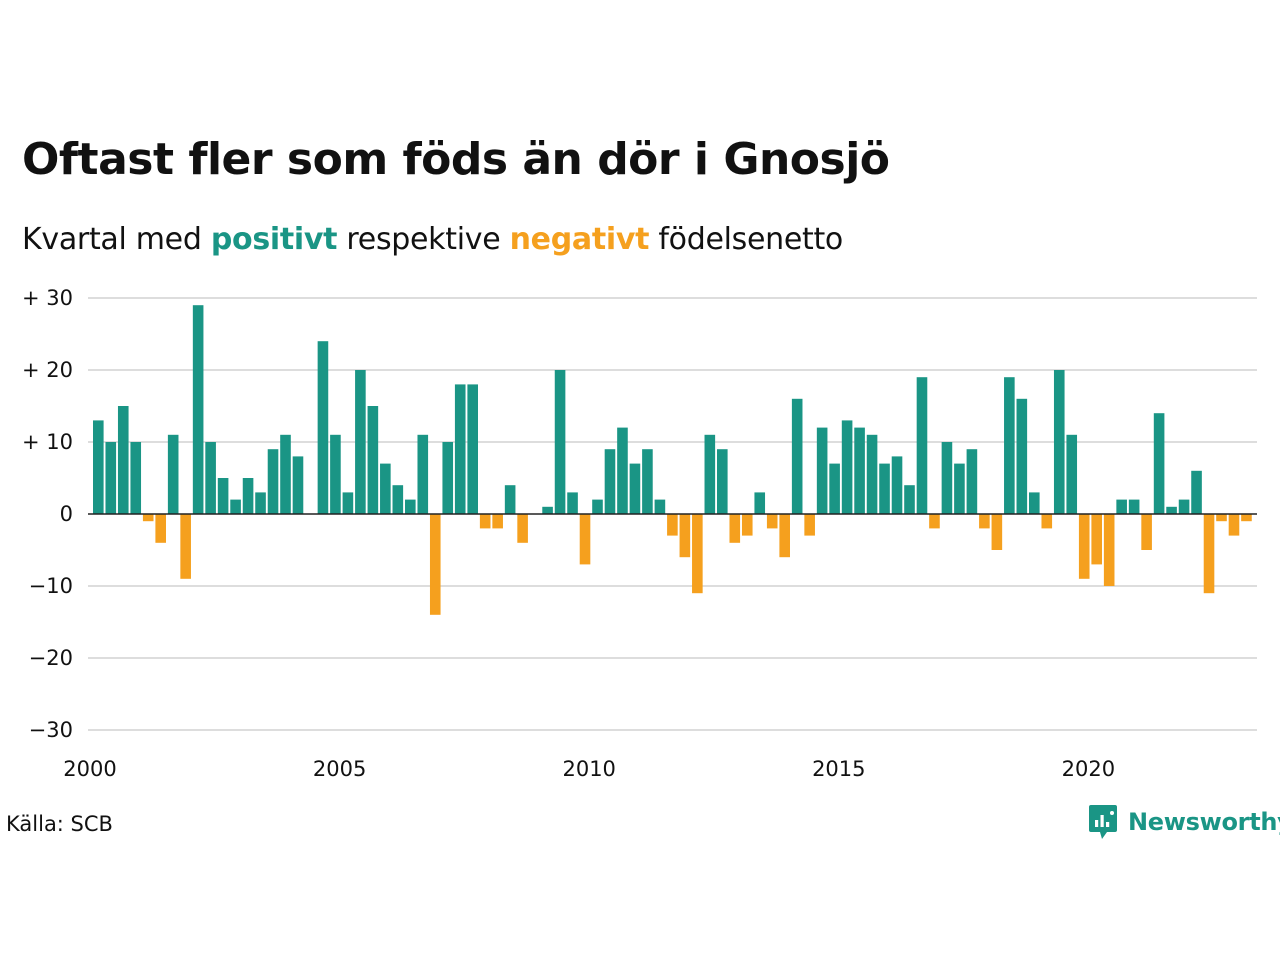 The width and height of the screenshot is (1280, 960). What do you see at coordinates (746, 239) in the screenshot?
I see `subtitle-suffix: födelsenetto` at bounding box center [746, 239].